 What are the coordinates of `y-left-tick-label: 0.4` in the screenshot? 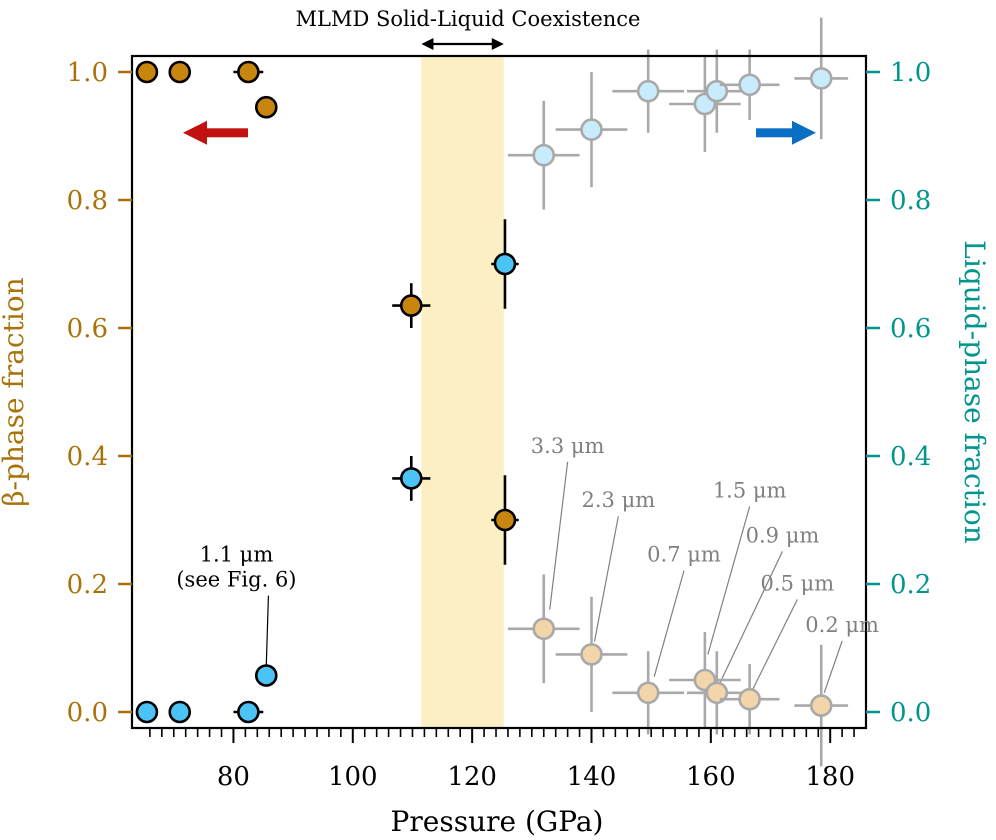 It's located at (87, 457).